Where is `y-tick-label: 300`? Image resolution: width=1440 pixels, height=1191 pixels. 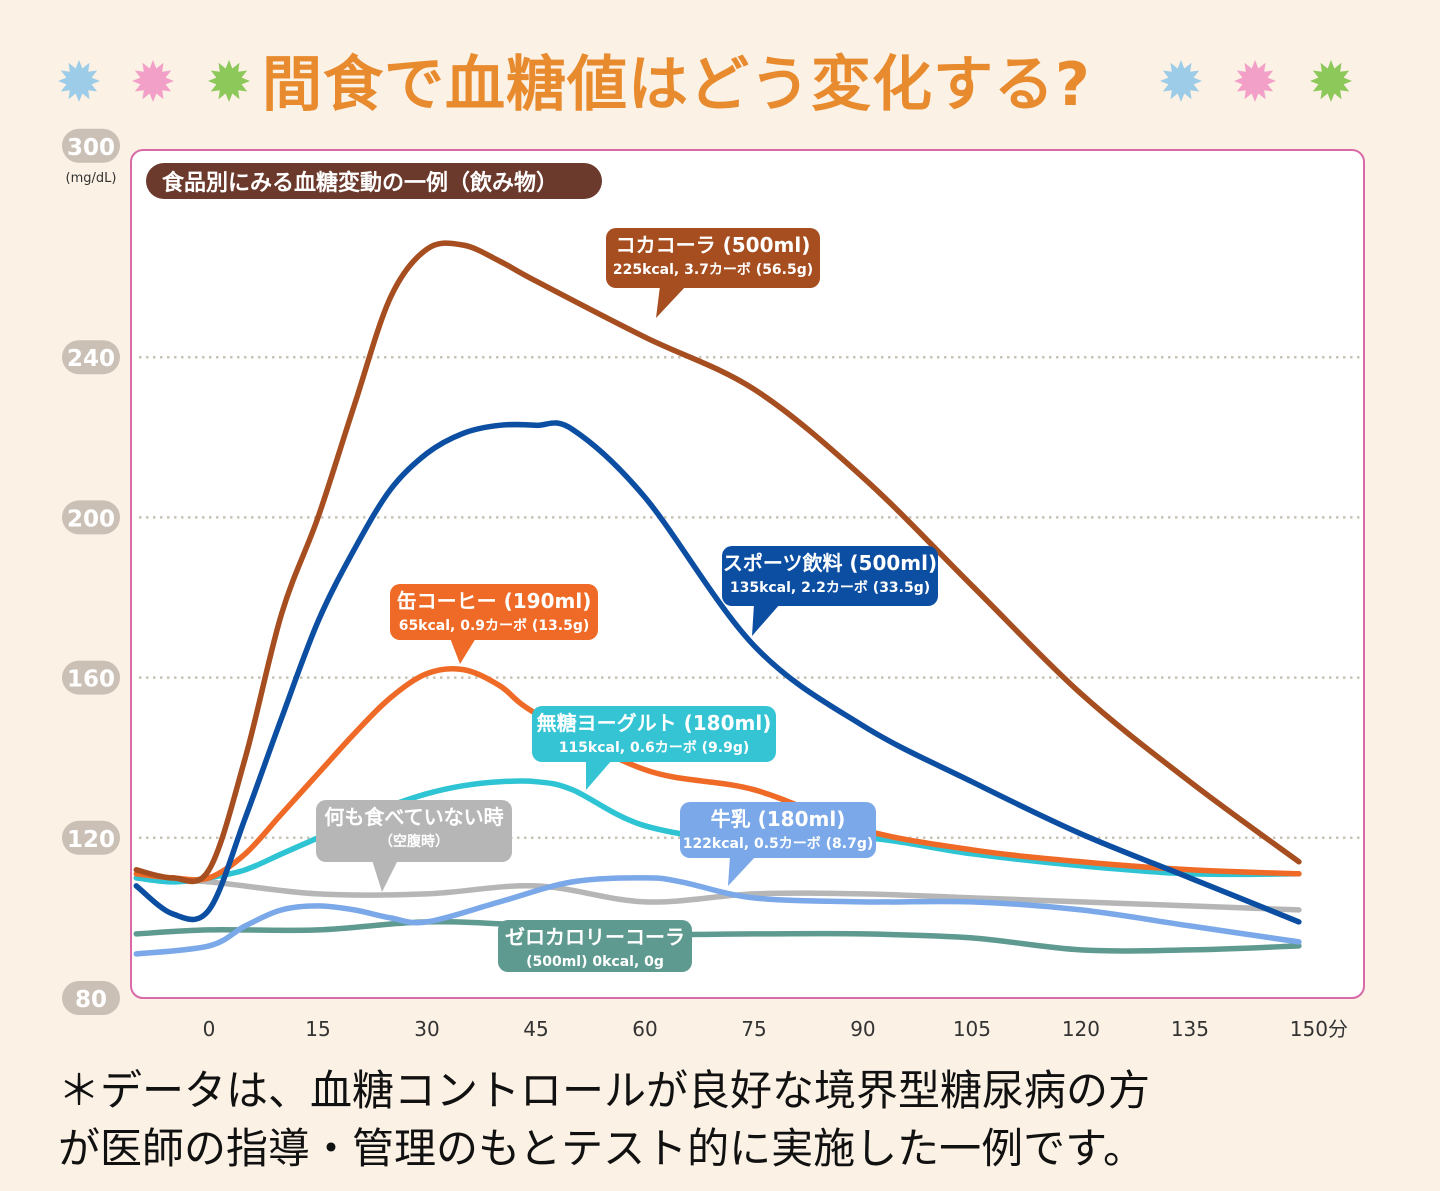 y-tick-label: 300 is located at coordinates (91, 148).